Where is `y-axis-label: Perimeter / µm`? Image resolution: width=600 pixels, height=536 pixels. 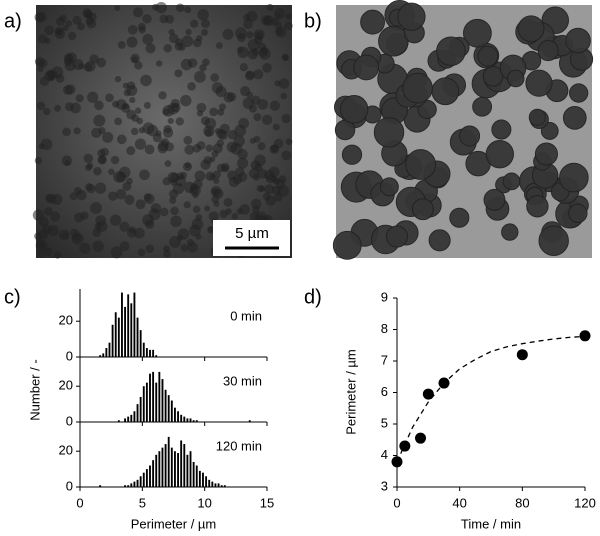
y-axis-label: Perimeter / µm is located at coordinates (350, 392).